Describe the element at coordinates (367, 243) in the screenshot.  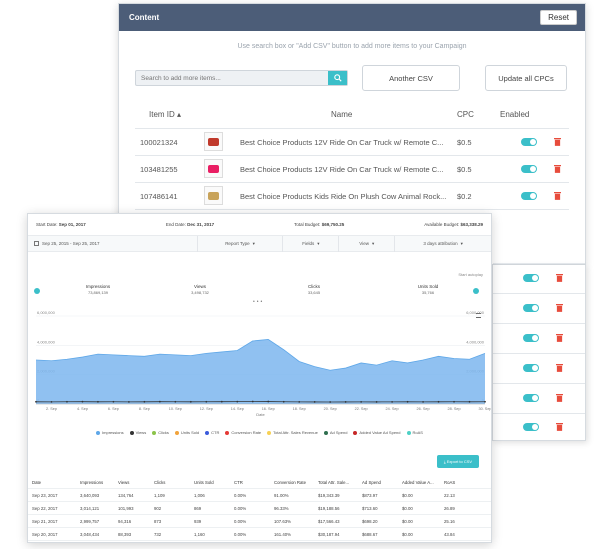
I see `view-dropdown: View ▾` at that location.